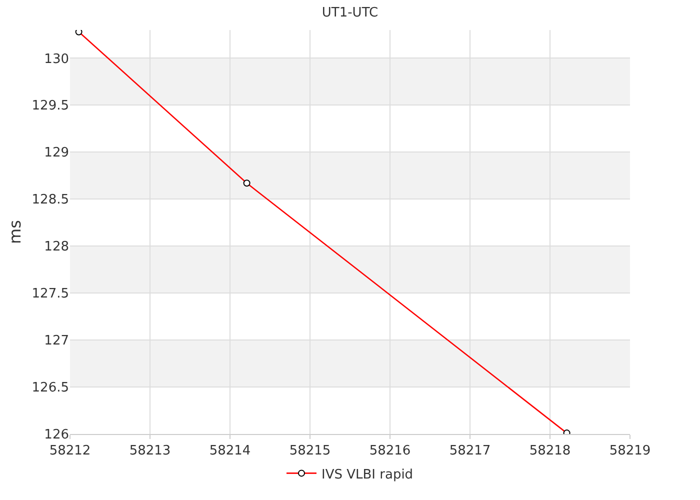 The width and height of the screenshot is (700, 500). What do you see at coordinates (15, 232) in the screenshot?
I see `y-axis-title: ms` at bounding box center [15, 232].